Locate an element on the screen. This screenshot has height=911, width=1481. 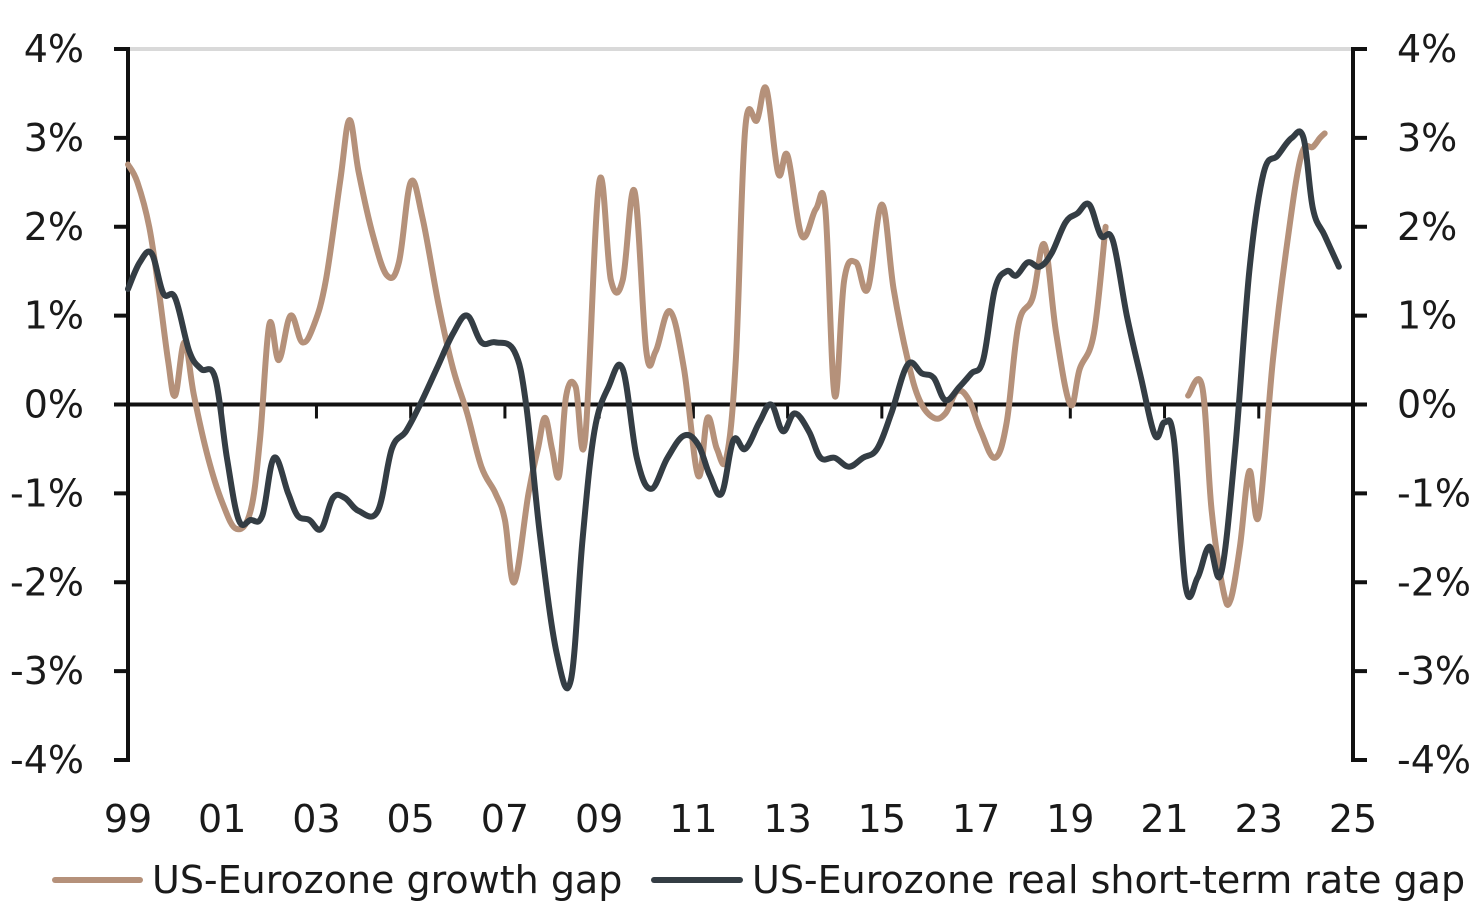
y-tick-label-left: -3% is located at coordinates (47, 671).